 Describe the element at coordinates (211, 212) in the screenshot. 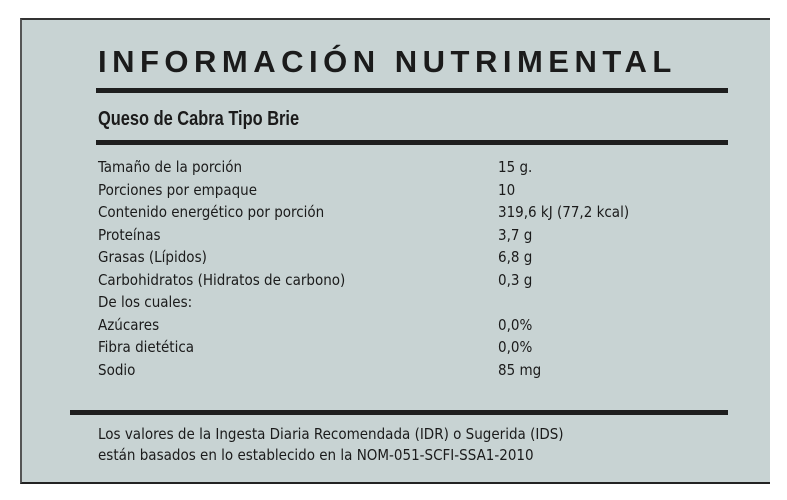

I see `nutrient-label: Contenido energético por porción` at that location.